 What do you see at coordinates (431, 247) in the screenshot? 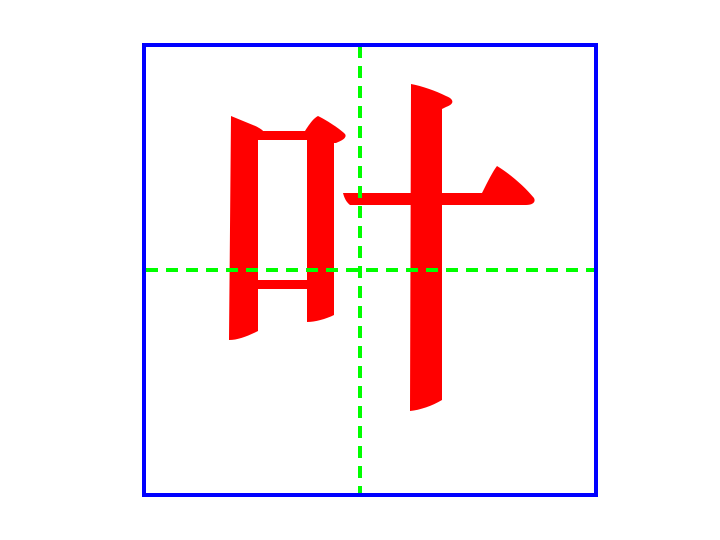
I see `glyph-stroke-vertical` at bounding box center [431, 247].